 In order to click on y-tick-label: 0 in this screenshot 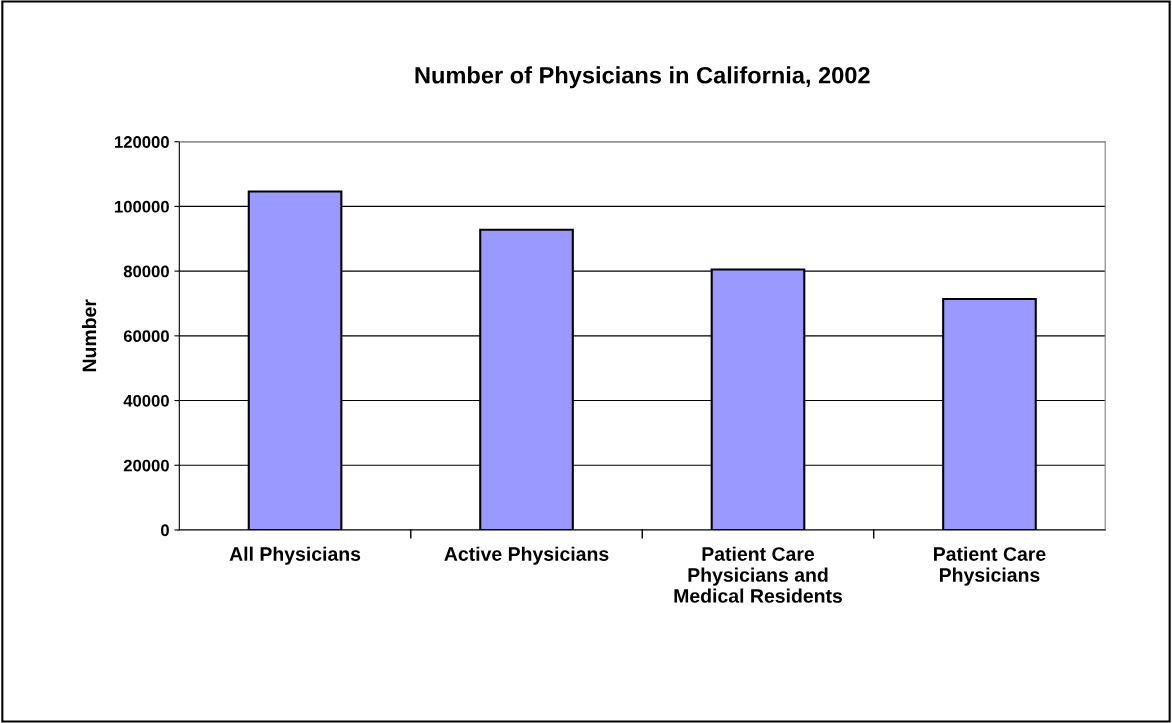, I will do `click(164, 530)`.